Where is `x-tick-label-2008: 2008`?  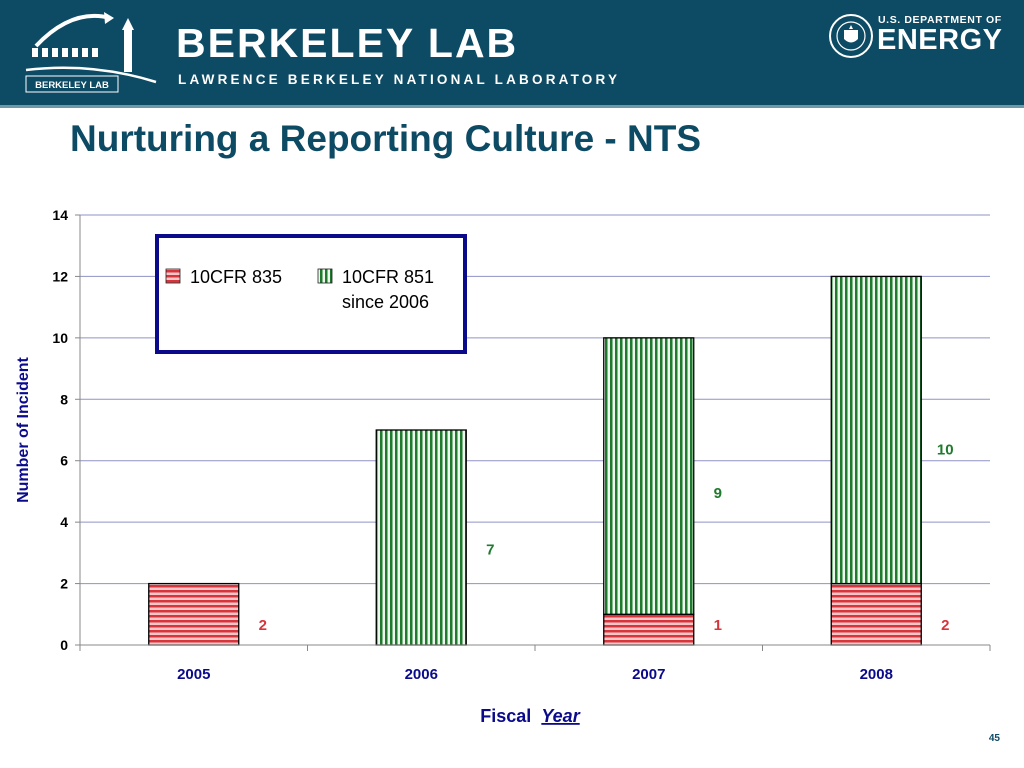 x-tick-label-2008: 2008 is located at coordinates (876, 674).